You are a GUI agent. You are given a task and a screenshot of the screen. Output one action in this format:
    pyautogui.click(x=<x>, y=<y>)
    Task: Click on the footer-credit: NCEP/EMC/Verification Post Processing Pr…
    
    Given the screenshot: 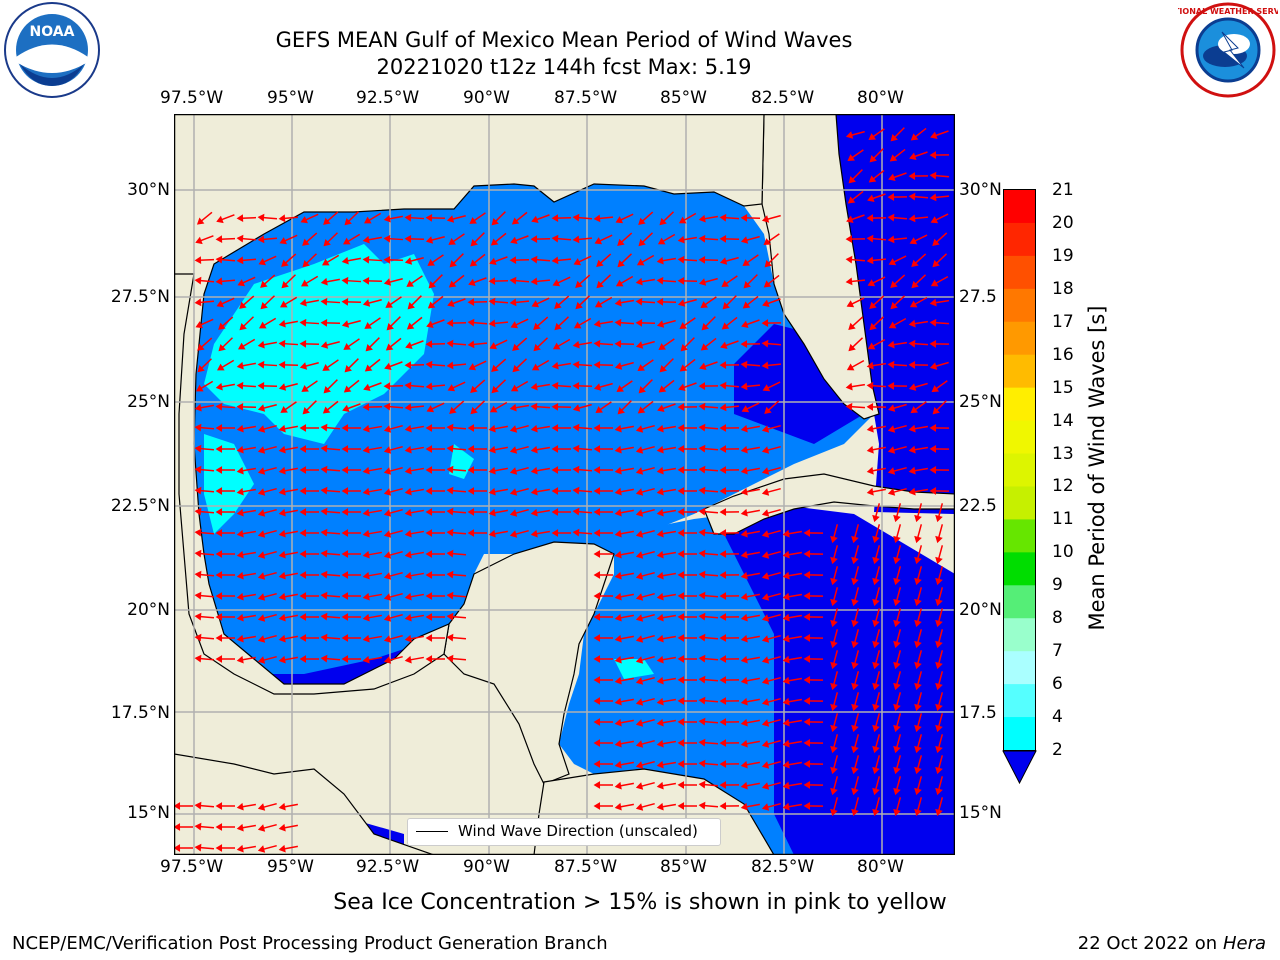 What is the action you would take?
    pyautogui.click(x=310, y=943)
    